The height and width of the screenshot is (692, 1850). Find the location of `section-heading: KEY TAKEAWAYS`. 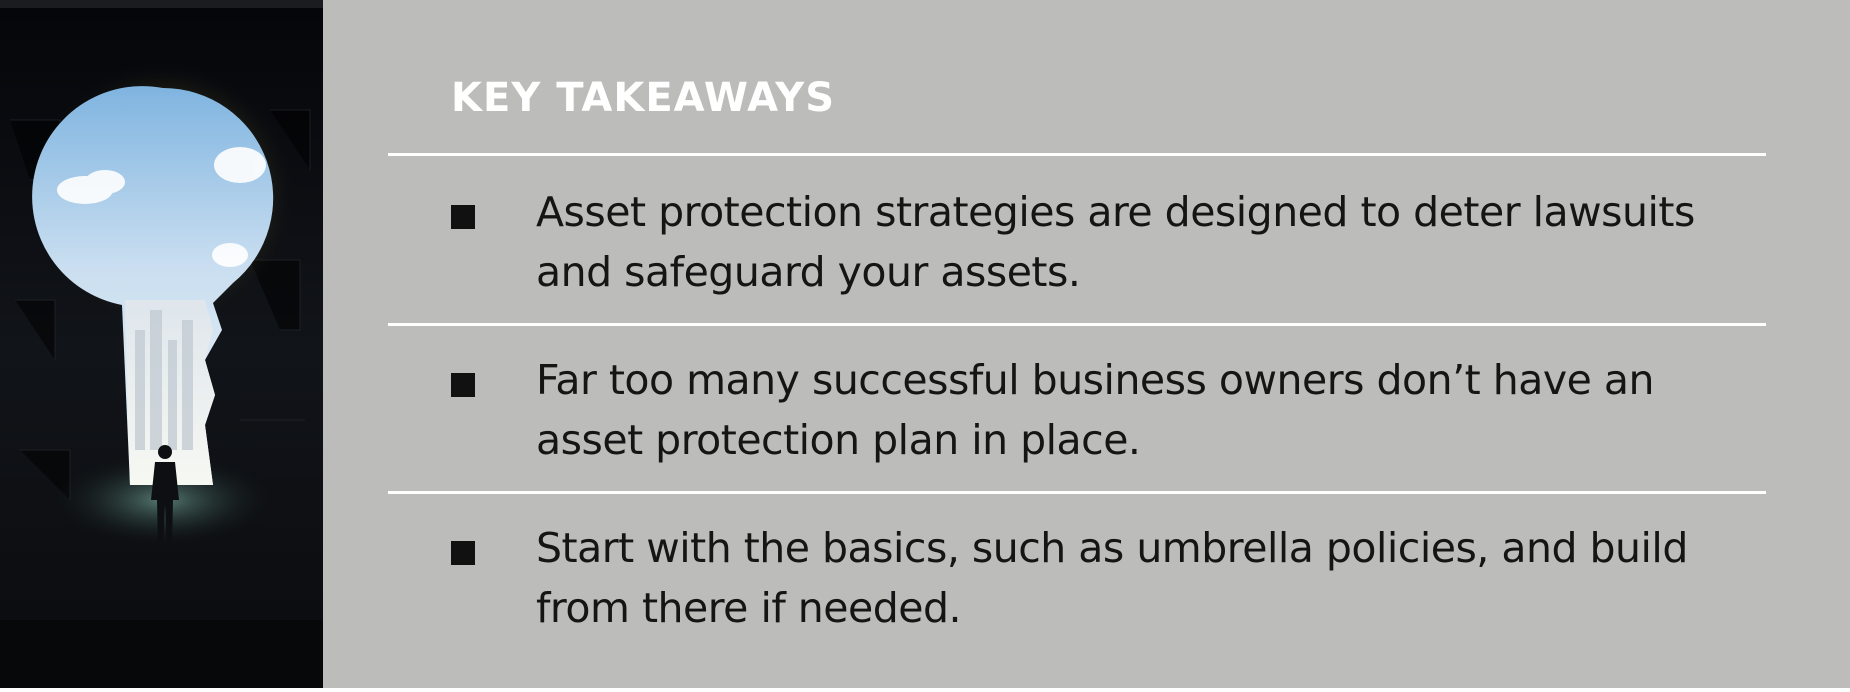

section-heading: KEY TAKEAWAYS is located at coordinates (643, 98).